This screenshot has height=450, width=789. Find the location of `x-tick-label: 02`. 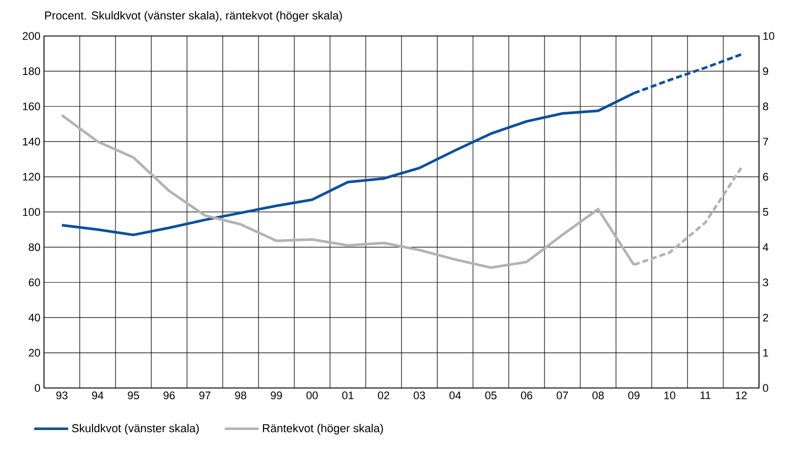

x-tick-label: 02 is located at coordinates (384, 396).